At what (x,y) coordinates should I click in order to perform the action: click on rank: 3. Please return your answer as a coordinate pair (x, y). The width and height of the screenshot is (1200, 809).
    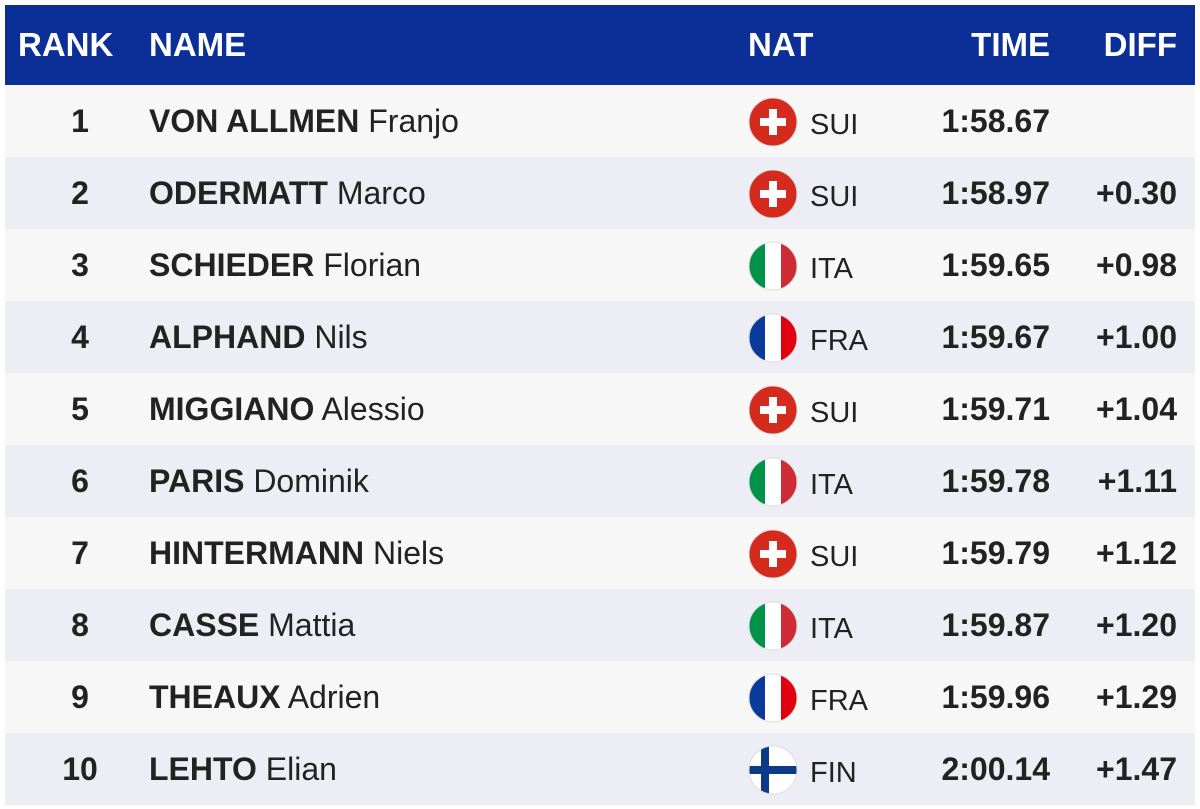
    Looking at the image, I should click on (80, 265).